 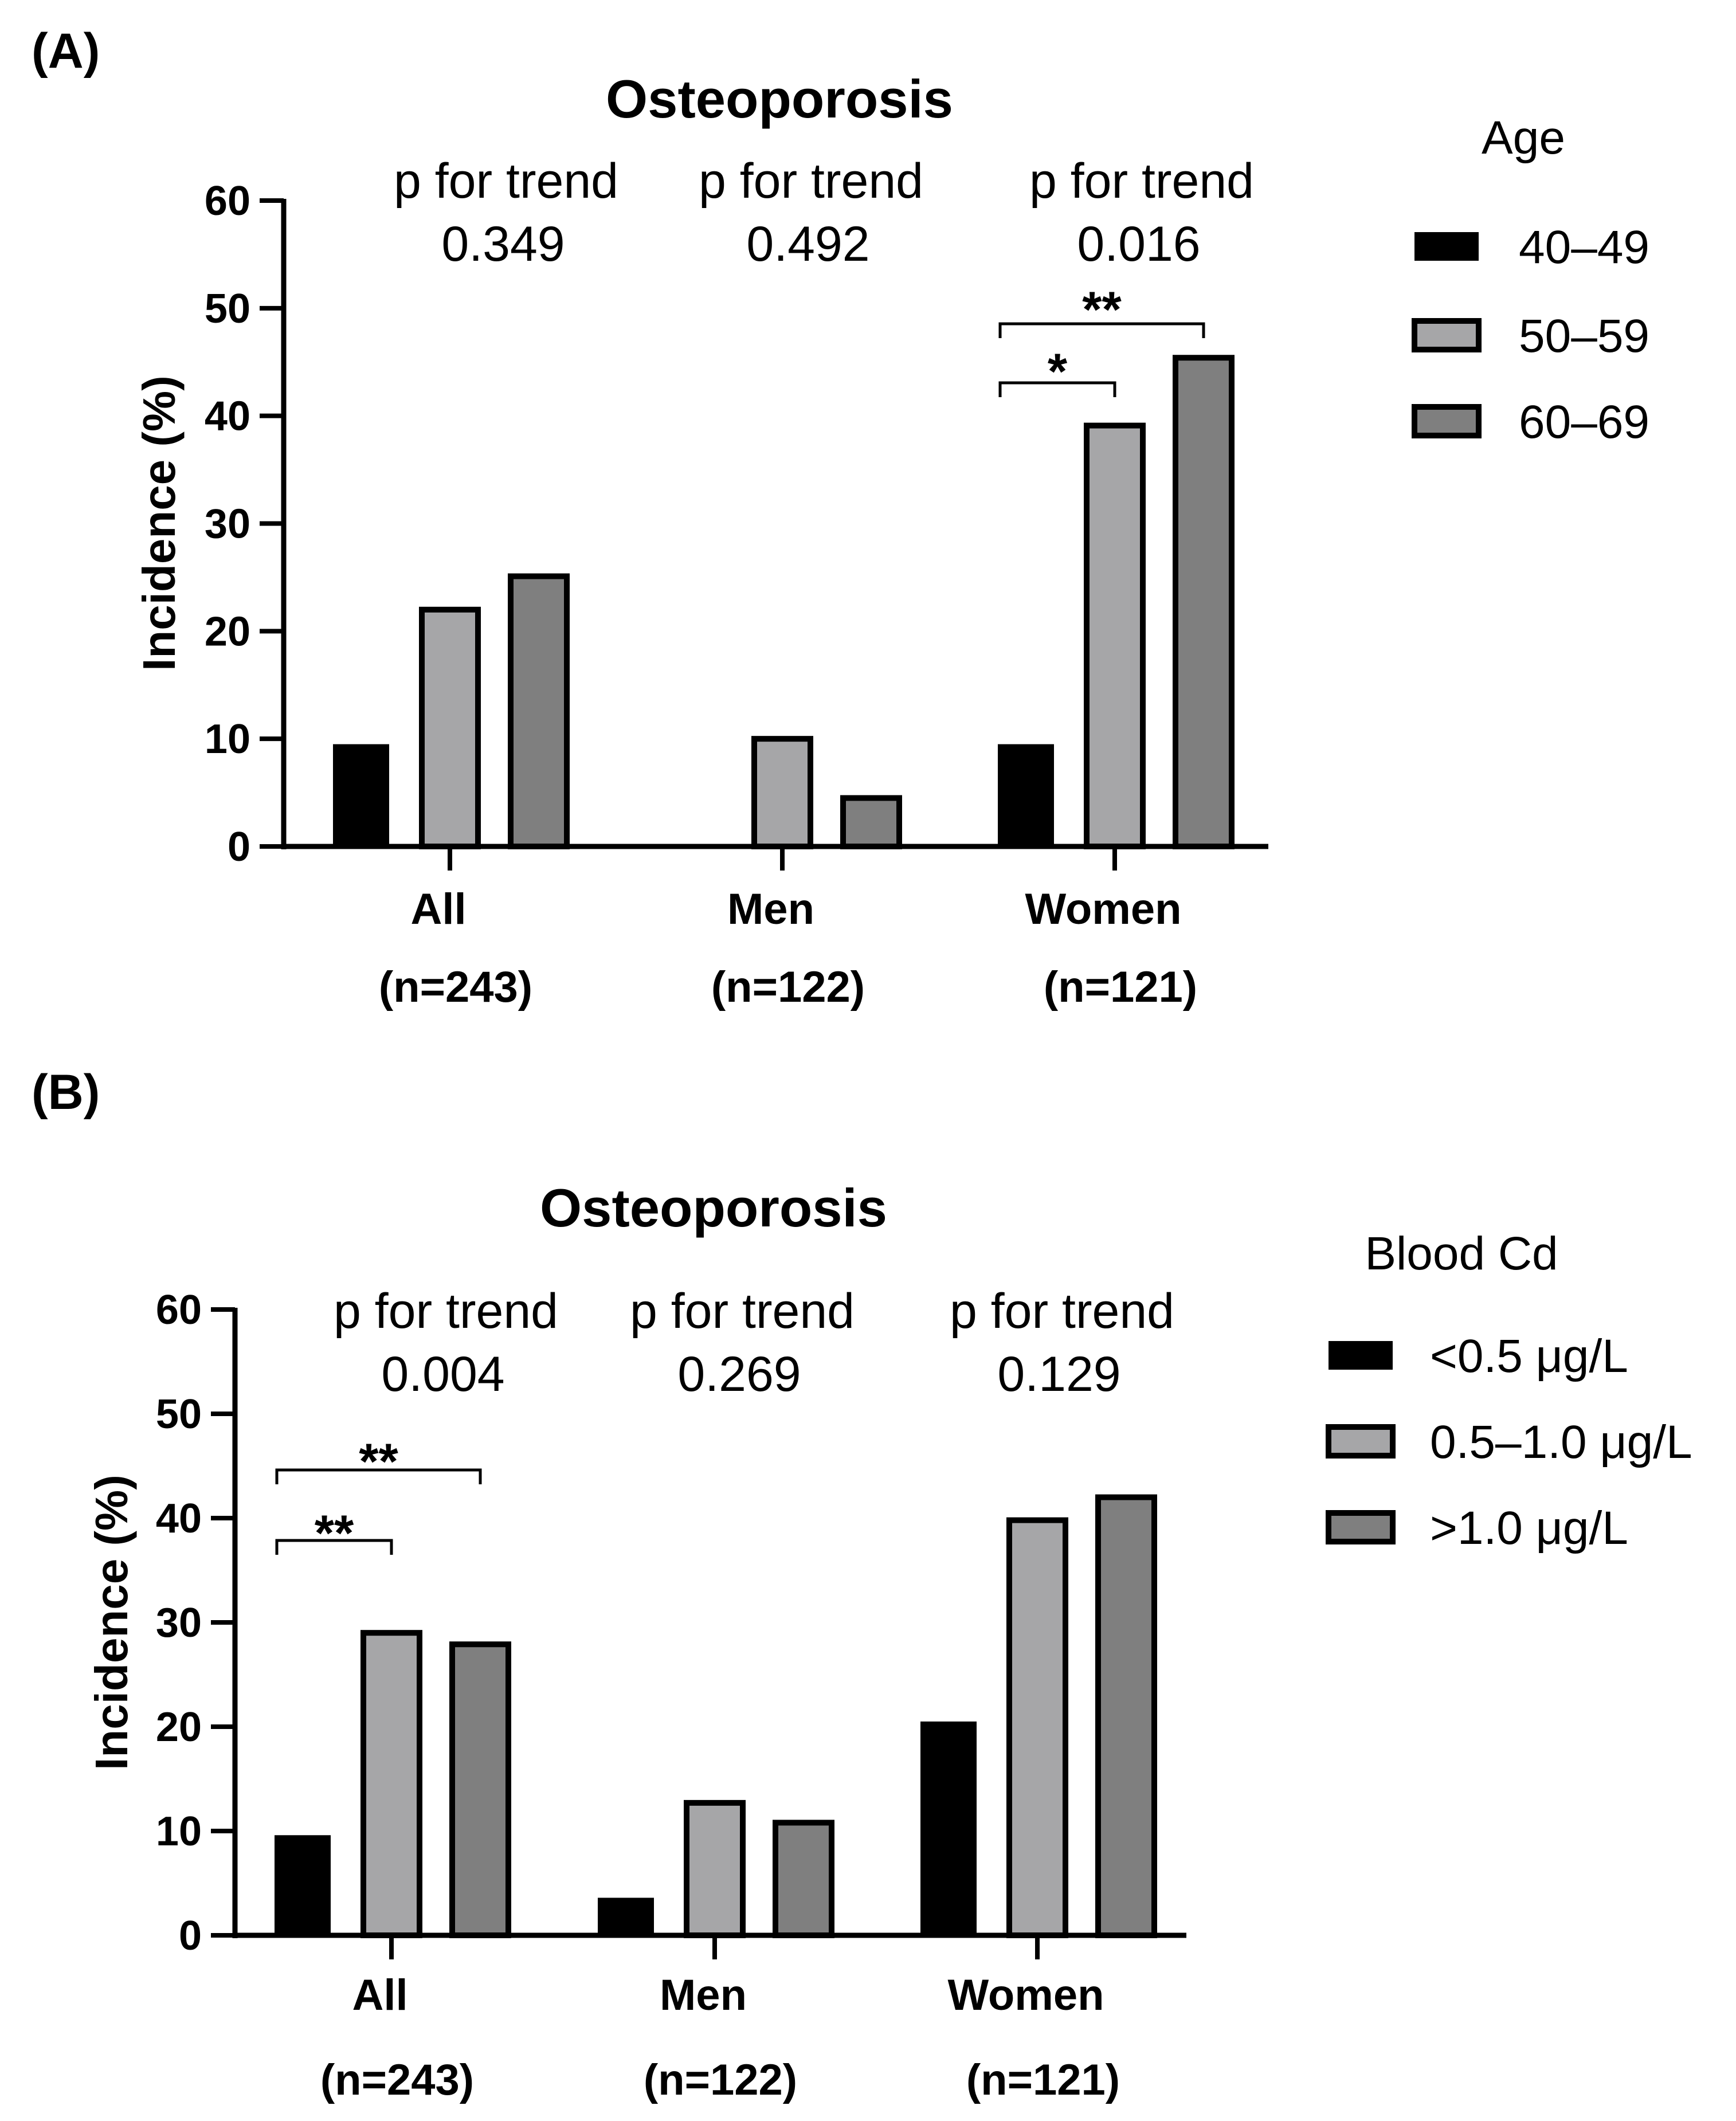 What do you see at coordinates (1529, 1356) in the screenshot?
I see `legend-label: <0.5 μg/L` at bounding box center [1529, 1356].